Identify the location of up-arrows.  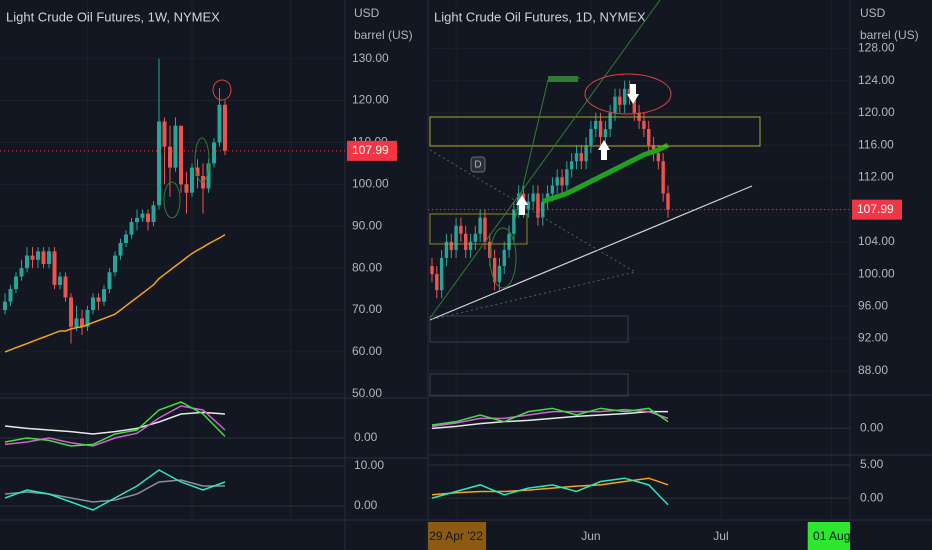
(563, 177).